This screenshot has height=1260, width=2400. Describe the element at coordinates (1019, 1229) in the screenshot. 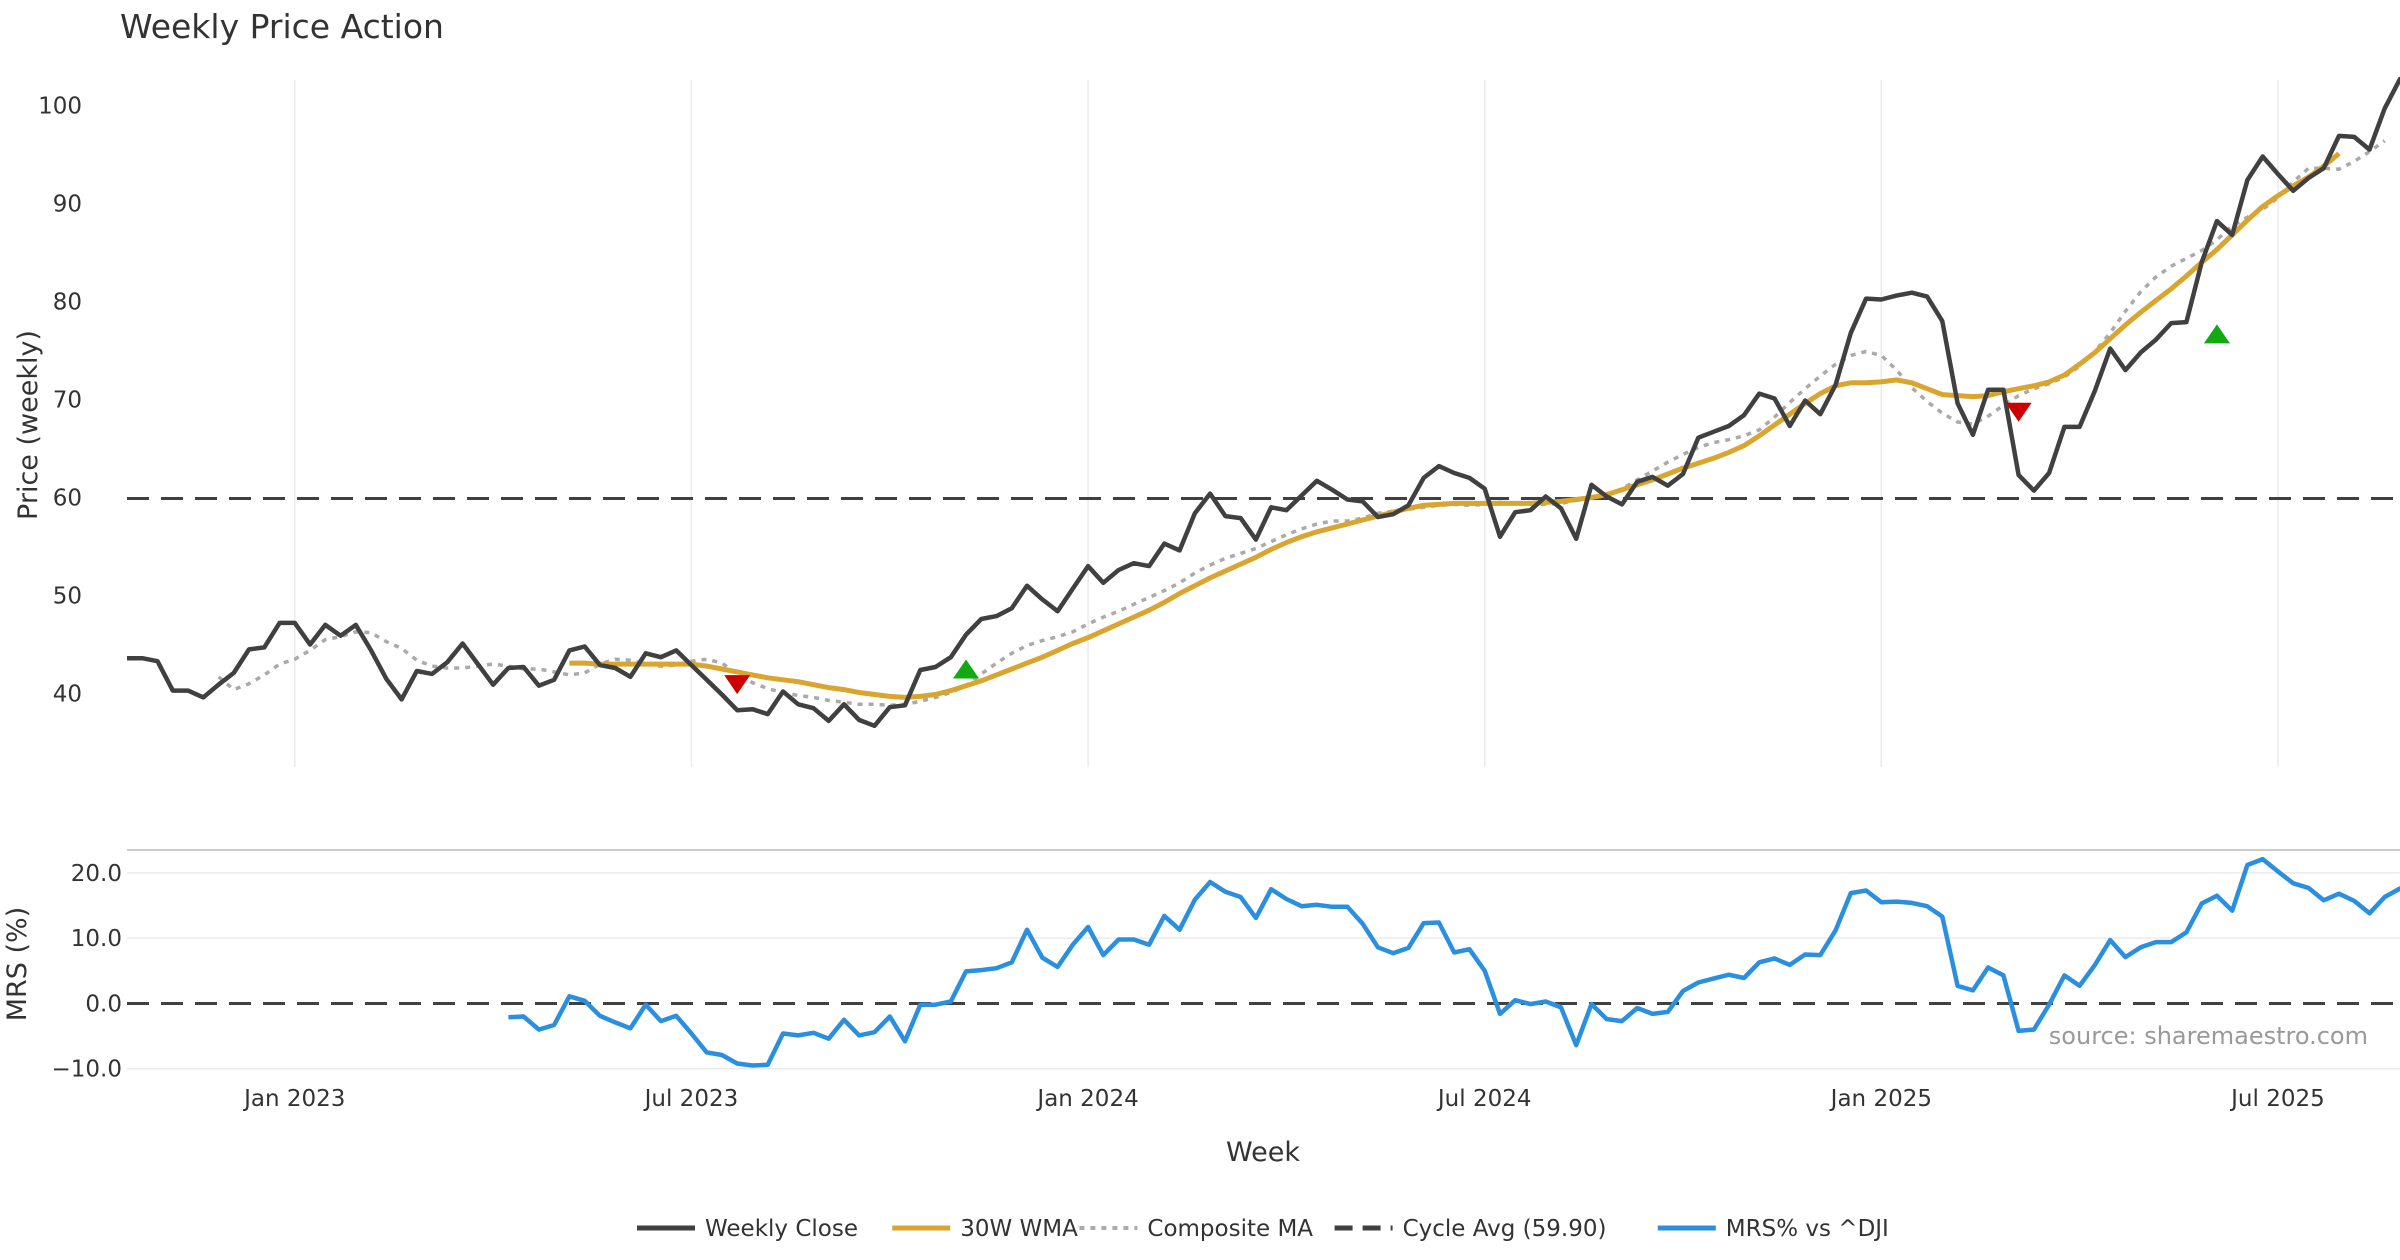

I see `legend-label: 30W WMA` at that location.